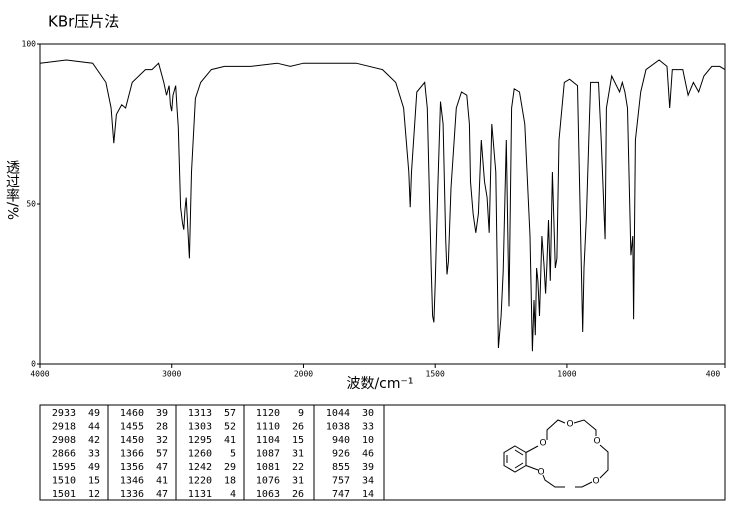 The image size is (737, 510). Describe the element at coordinates (230, 481) in the screenshot. I see `peak-transmittance: 18` at that location.